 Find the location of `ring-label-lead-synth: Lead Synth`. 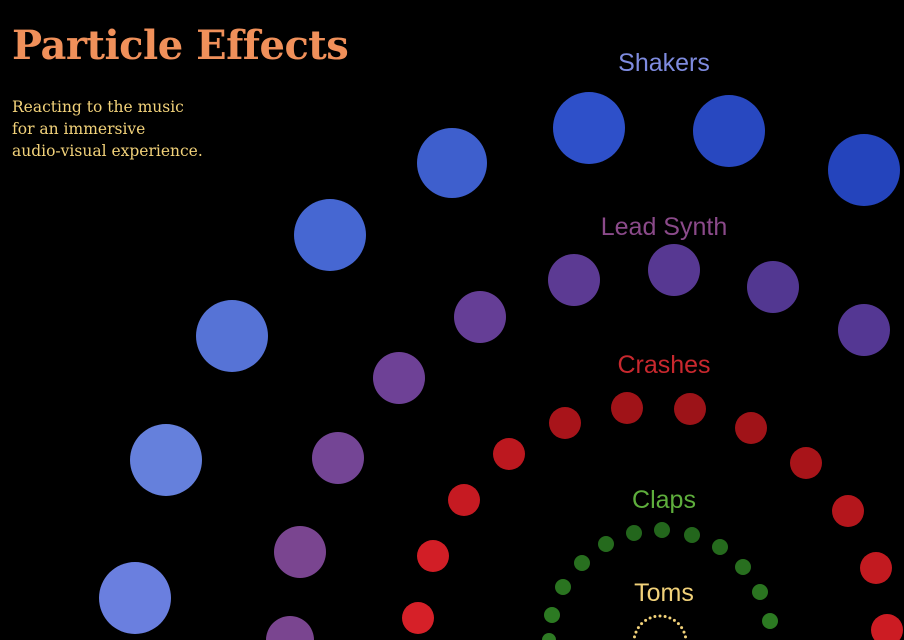

ring-label-lead-synth: Lead Synth is located at coordinates (664, 227).